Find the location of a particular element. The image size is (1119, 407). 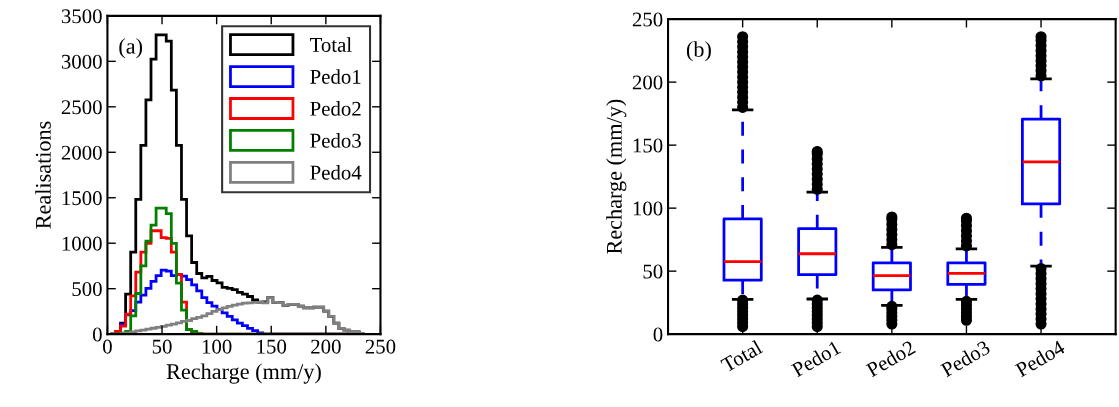

legend-label: Pedo2 is located at coordinates (335, 108).